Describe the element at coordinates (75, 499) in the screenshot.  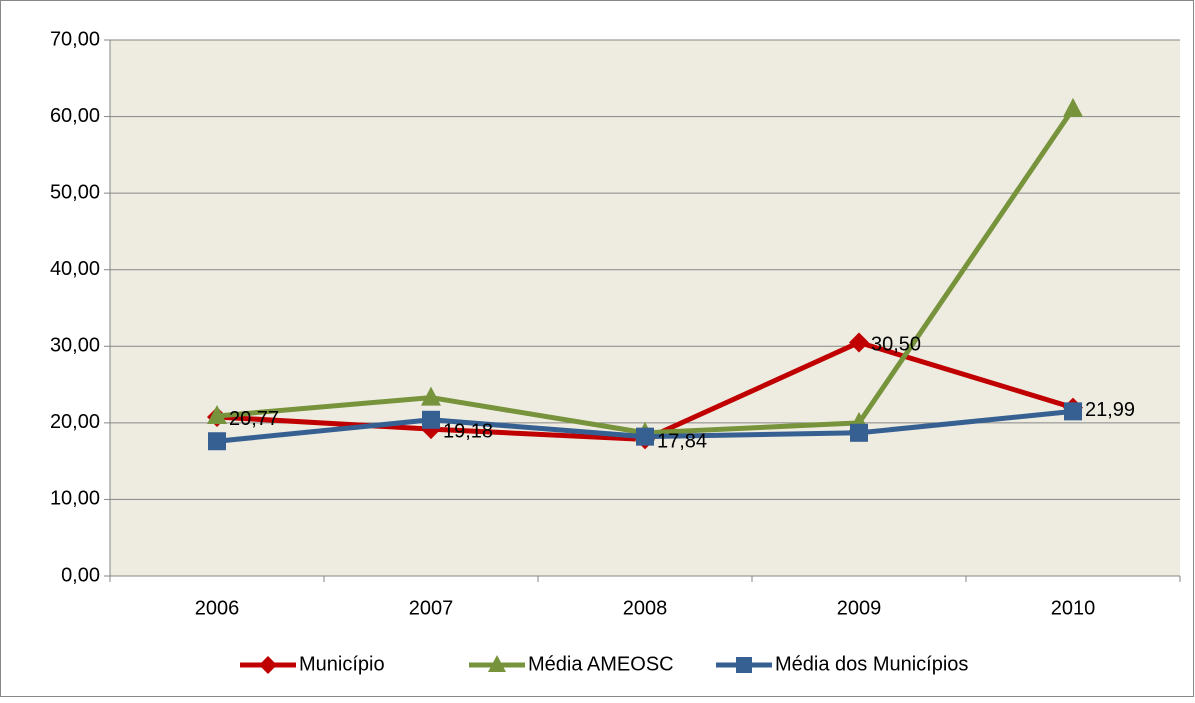
I see `y-tick-label: 10,00` at that location.